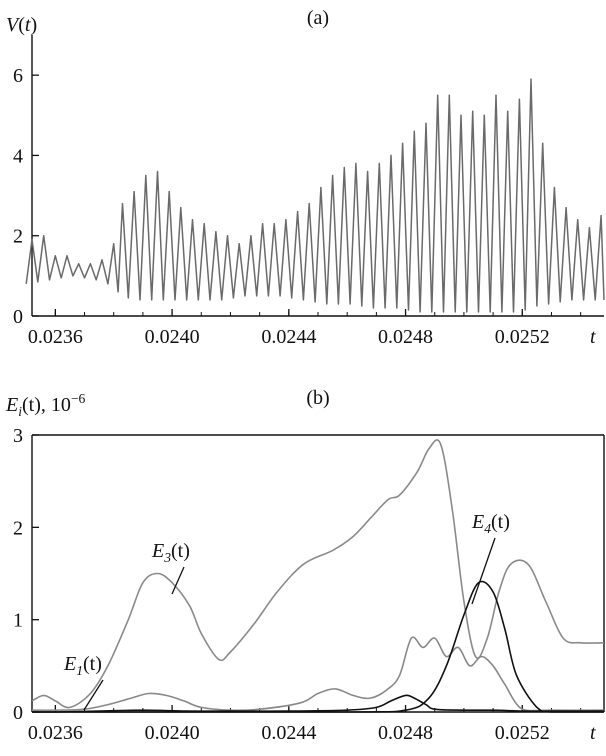 The width and height of the screenshot is (606, 756). I want to click on panel-b-e4-label: E4(t), so click(490, 523).